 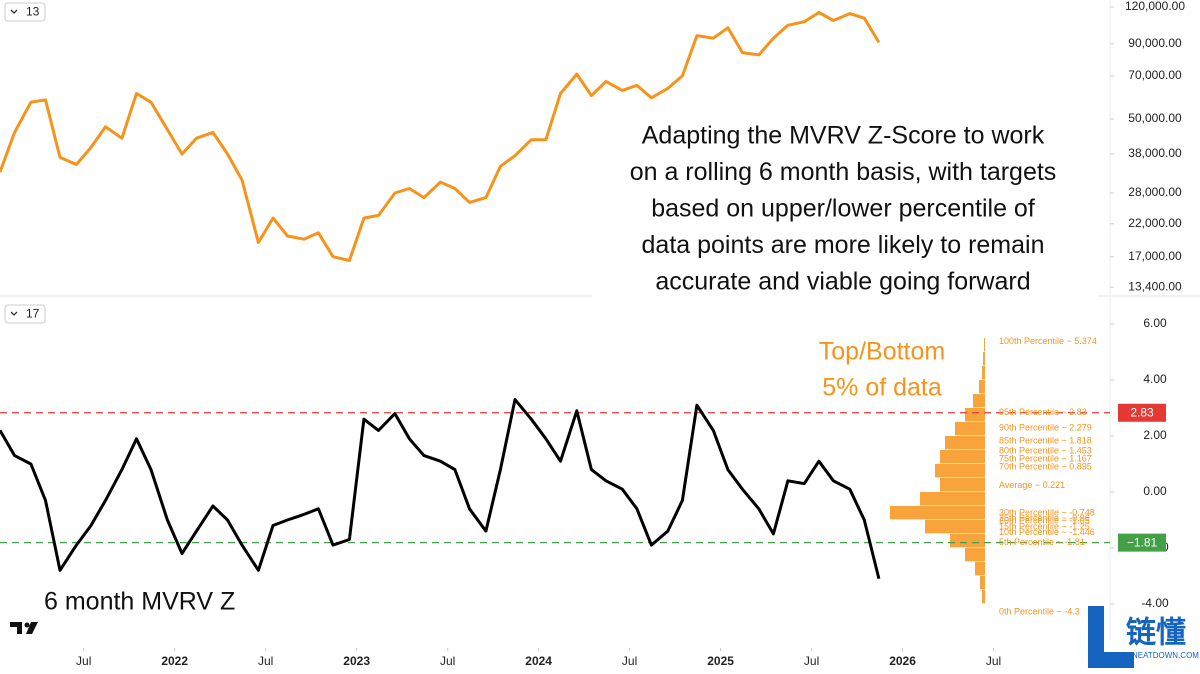 What do you see at coordinates (25, 314) in the screenshot?
I see `pane-toggle: 17` at bounding box center [25, 314].